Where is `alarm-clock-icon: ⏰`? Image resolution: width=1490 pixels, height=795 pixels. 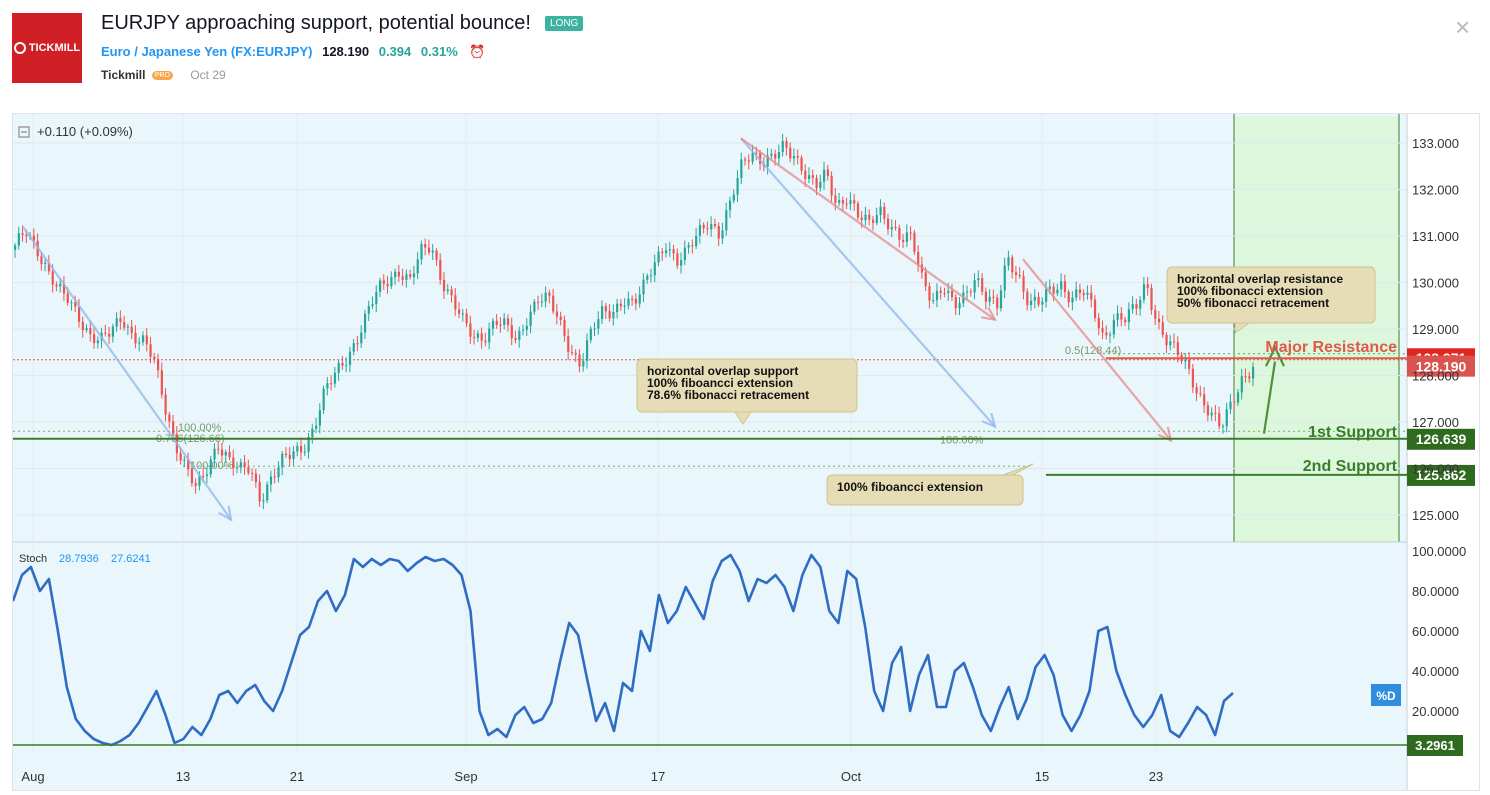
alarm-clock-icon: ⏰ is located at coordinates (477, 51).